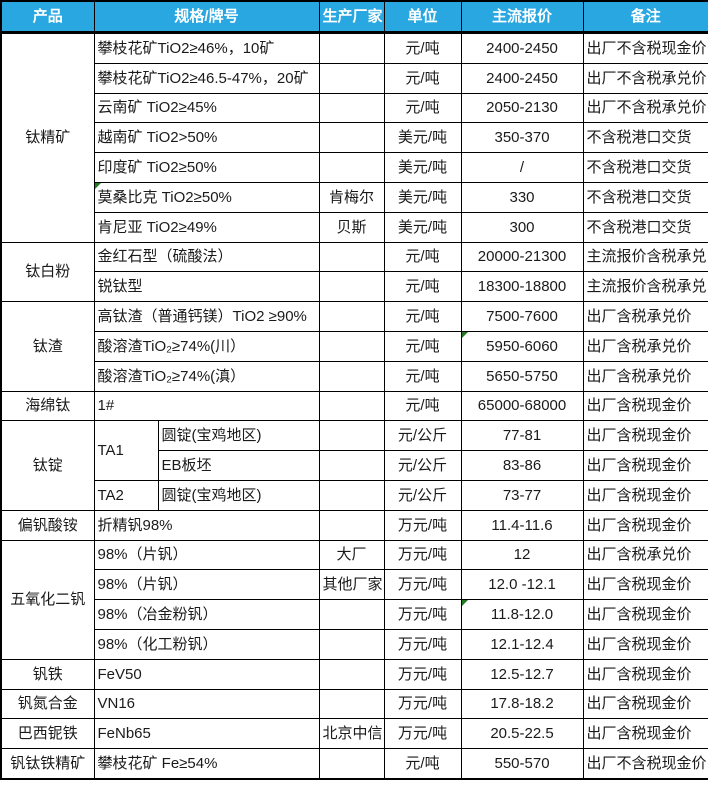  Describe the element at coordinates (522, 167) in the screenshot. I see `price-cell: /` at that location.